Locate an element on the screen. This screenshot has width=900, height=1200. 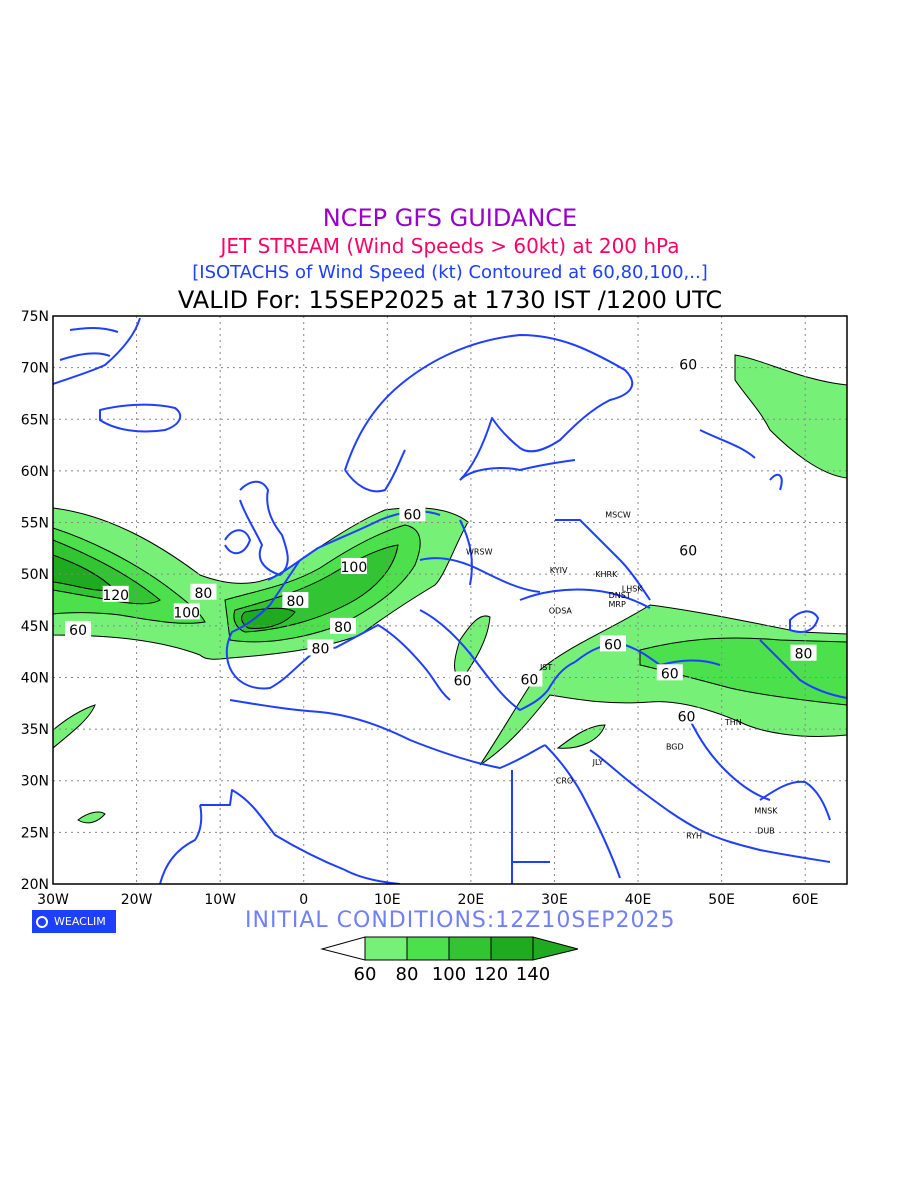
lon-tick-label: 0 is located at coordinates (303, 900).